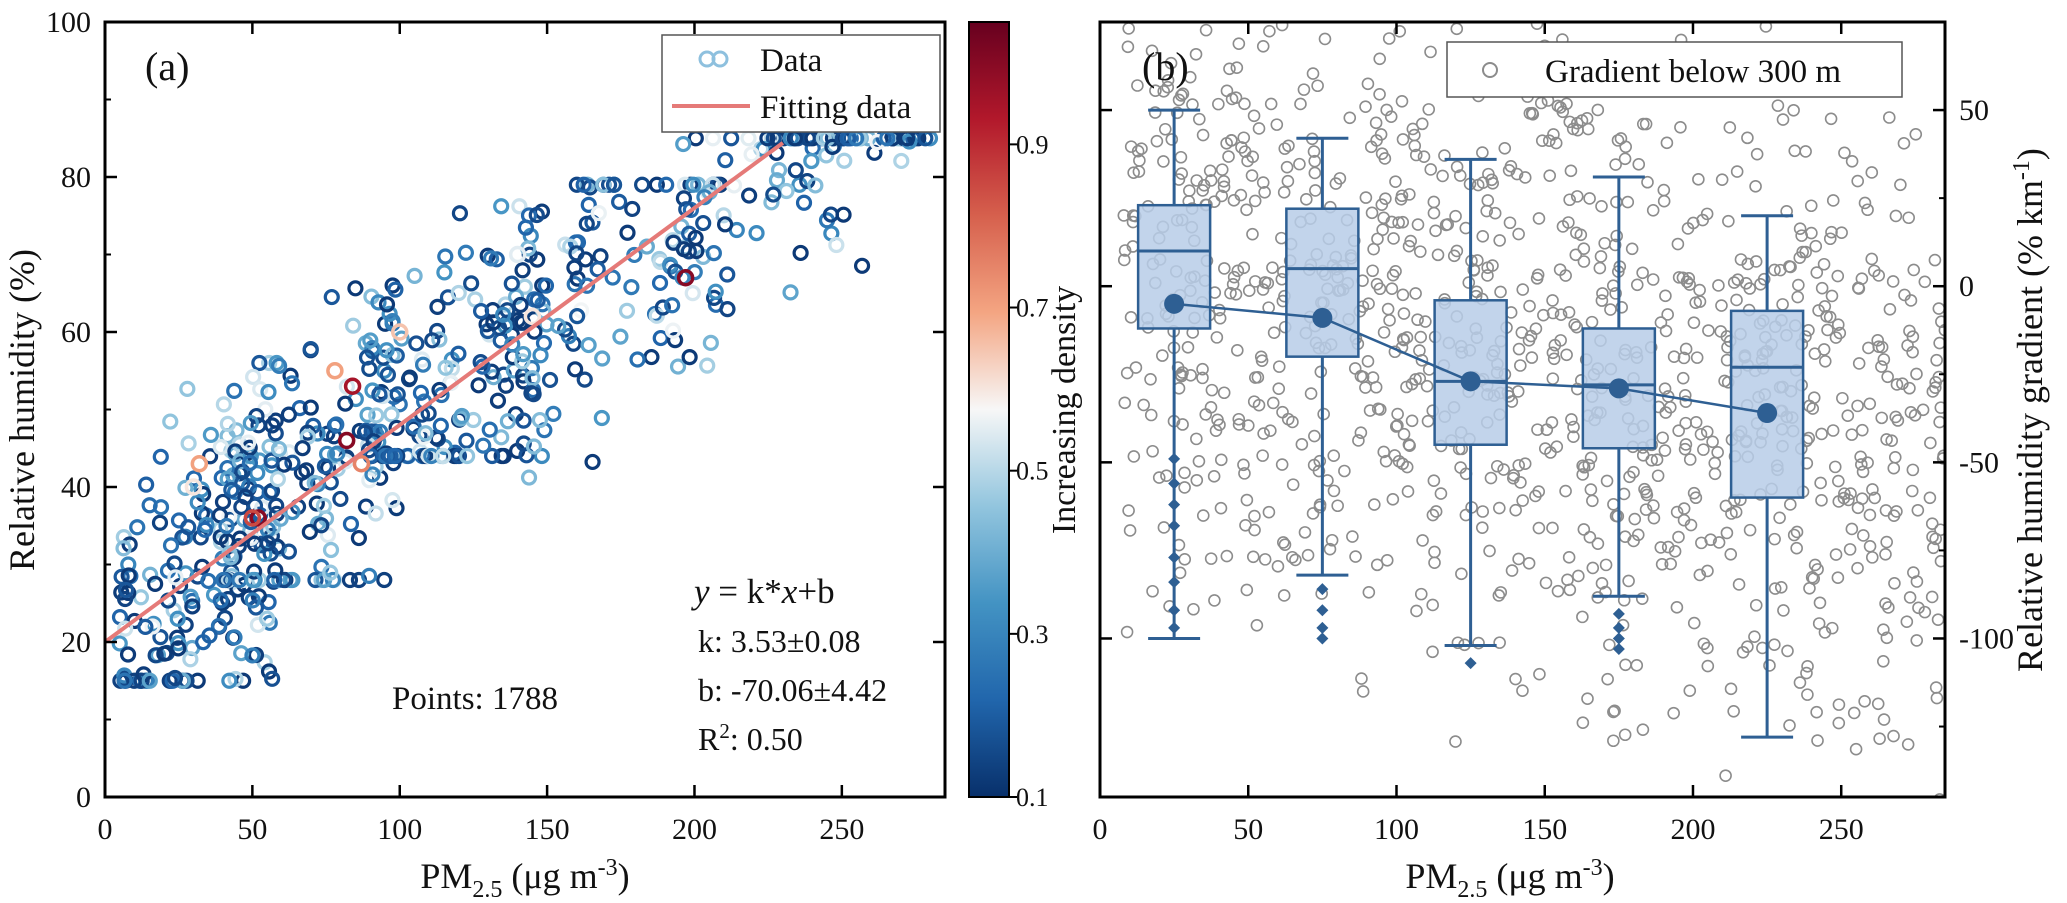  I want to click on legend-data-label: Data, so click(791, 61).